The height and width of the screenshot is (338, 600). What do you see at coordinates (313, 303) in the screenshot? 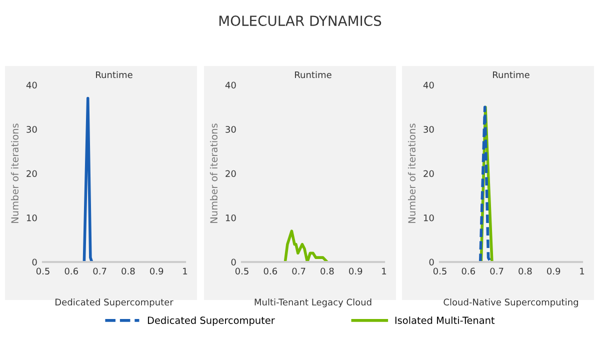
I see `x-axis-title: Multi-Tenant Legacy Cloud` at bounding box center [313, 303].